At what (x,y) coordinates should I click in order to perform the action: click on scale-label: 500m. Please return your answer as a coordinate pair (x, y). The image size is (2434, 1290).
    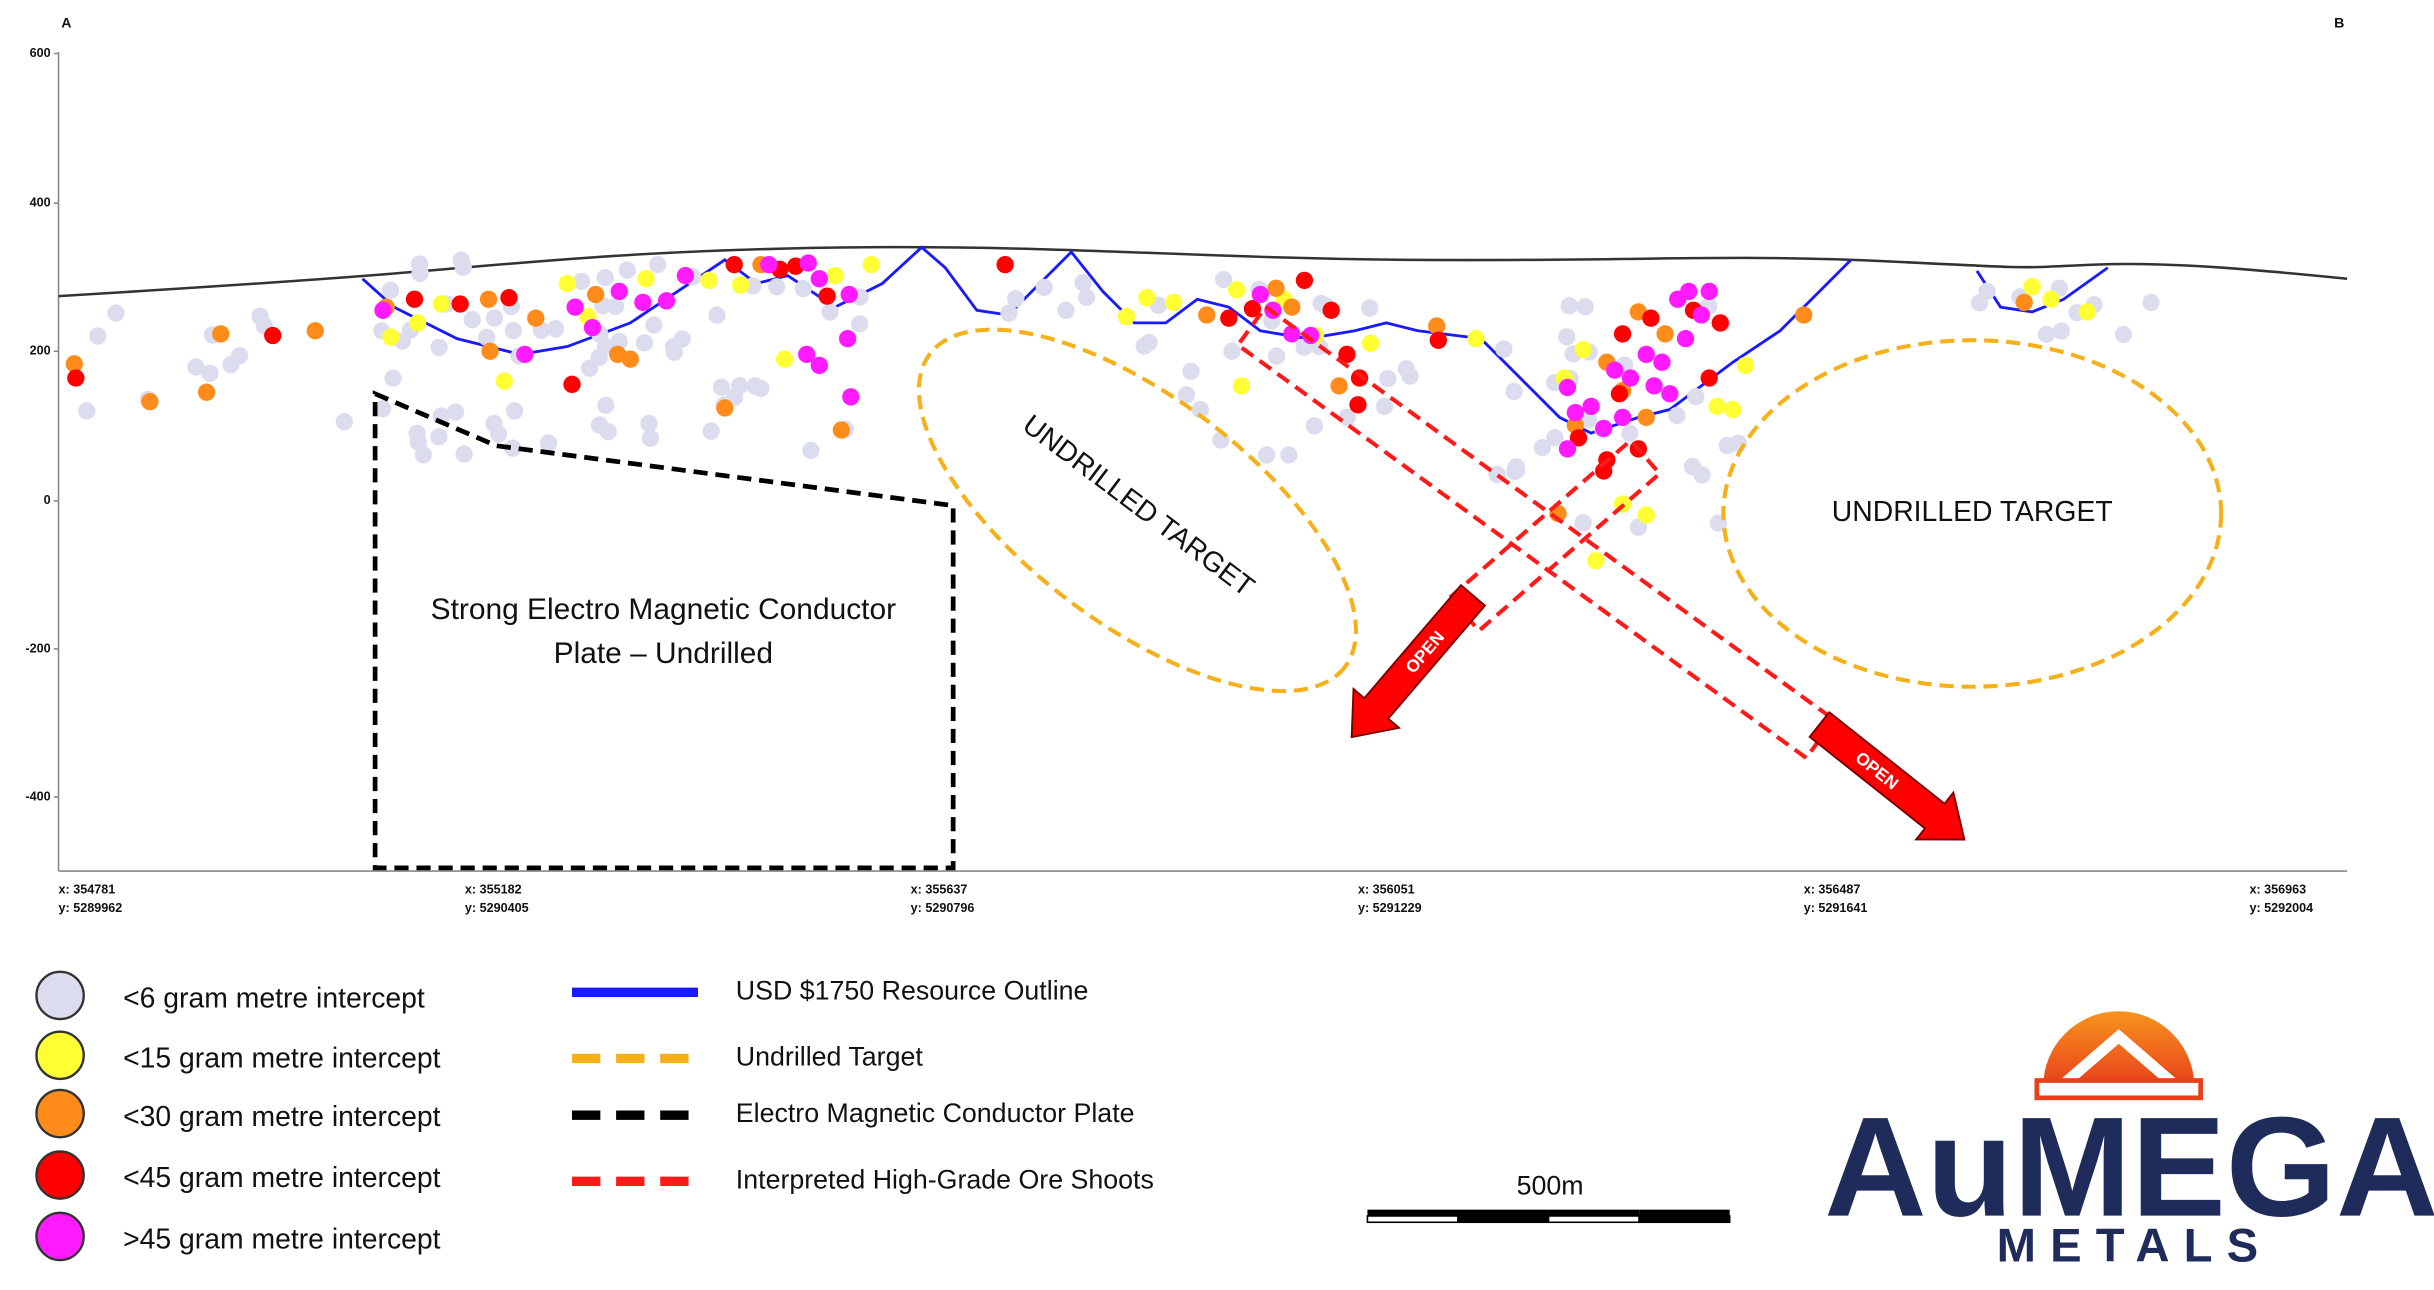
    Looking at the image, I should click on (1550, 1186).